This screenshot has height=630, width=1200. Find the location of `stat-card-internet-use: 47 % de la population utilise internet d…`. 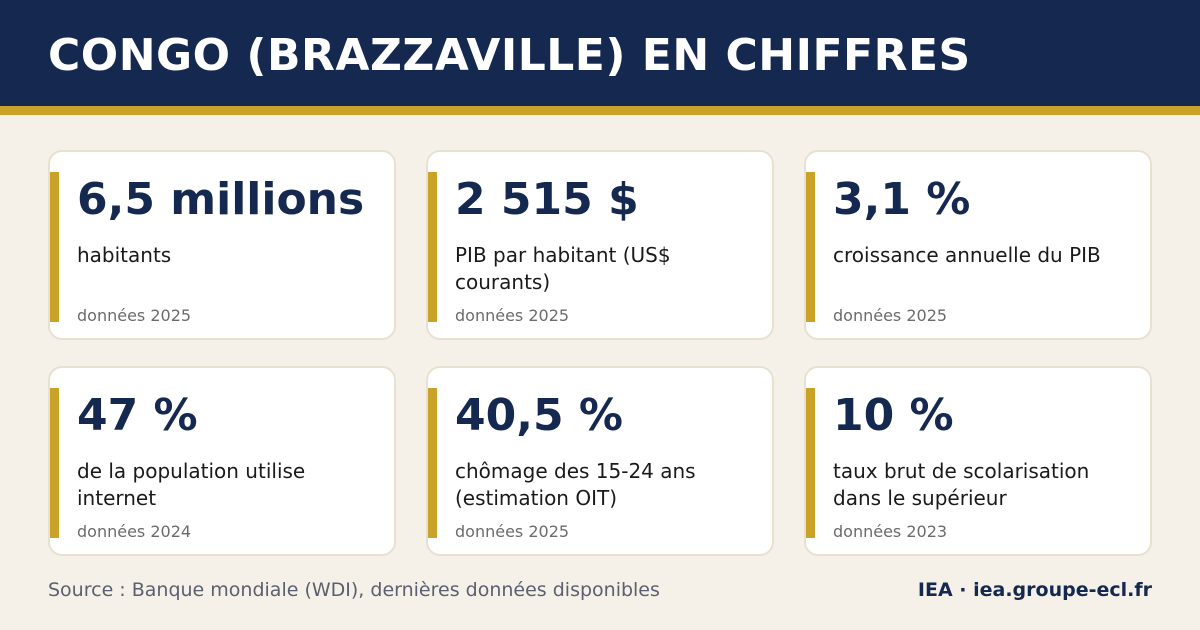

stat-card-internet-use: 47 % de la population utilise internet d… is located at coordinates (222, 461).